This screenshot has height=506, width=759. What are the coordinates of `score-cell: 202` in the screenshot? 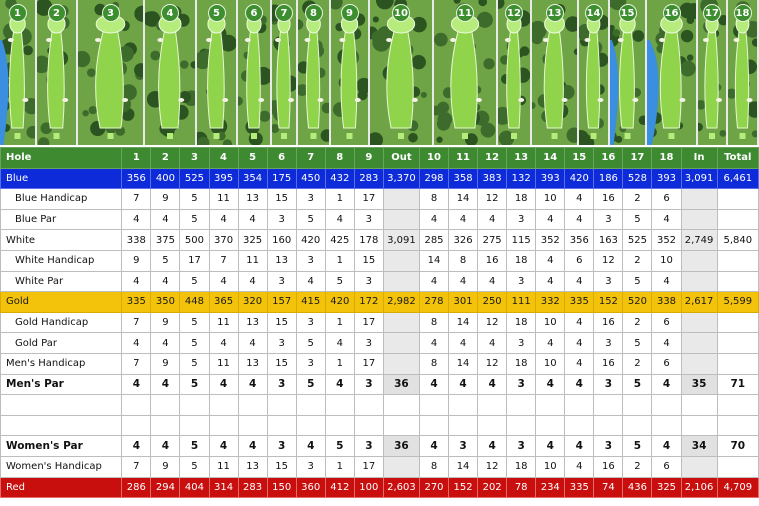 It's located at (492, 487).